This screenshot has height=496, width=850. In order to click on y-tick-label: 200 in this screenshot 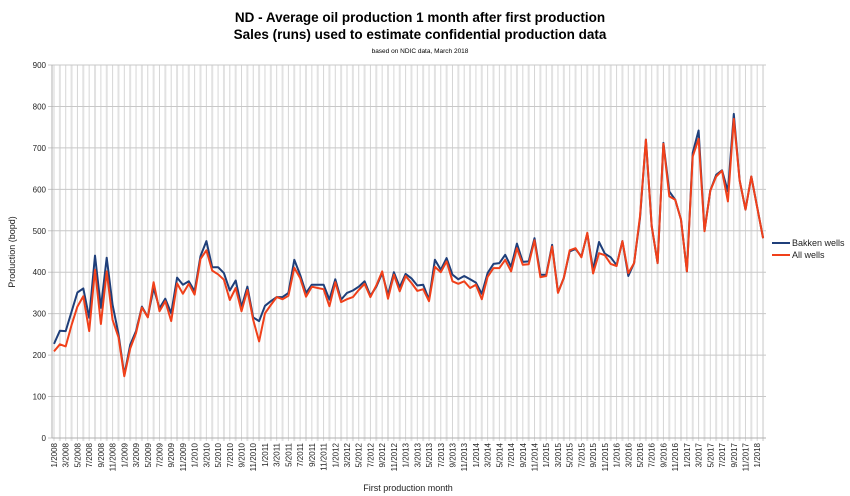, I will do `click(40, 355)`.